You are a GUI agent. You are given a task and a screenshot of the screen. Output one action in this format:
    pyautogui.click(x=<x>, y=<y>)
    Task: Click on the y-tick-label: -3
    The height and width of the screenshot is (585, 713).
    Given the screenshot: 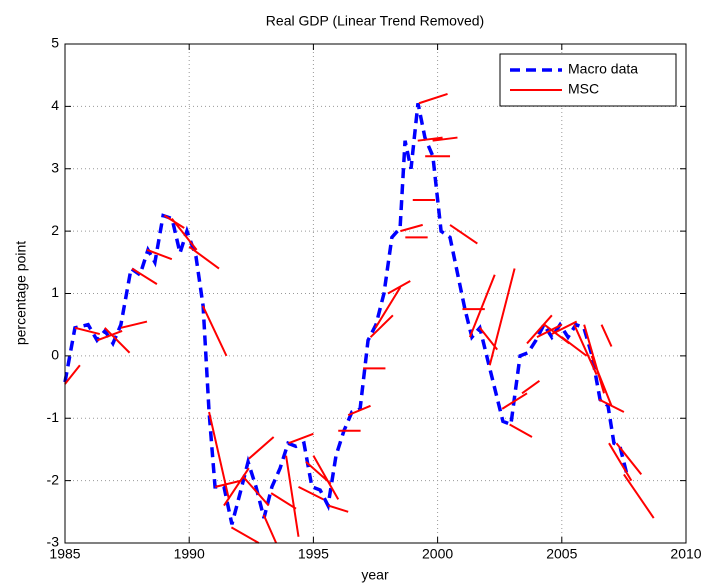 What is the action you would take?
    pyautogui.click(x=53, y=542)
    